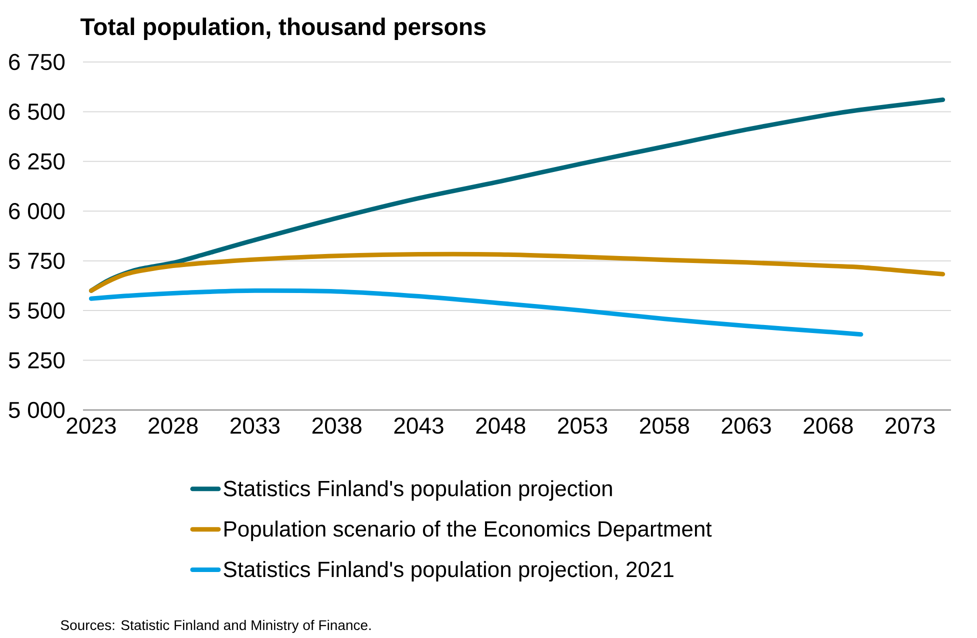  What do you see at coordinates (91, 426) in the screenshot?
I see `x-tick-label: 2023` at bounding box center [91, 426].